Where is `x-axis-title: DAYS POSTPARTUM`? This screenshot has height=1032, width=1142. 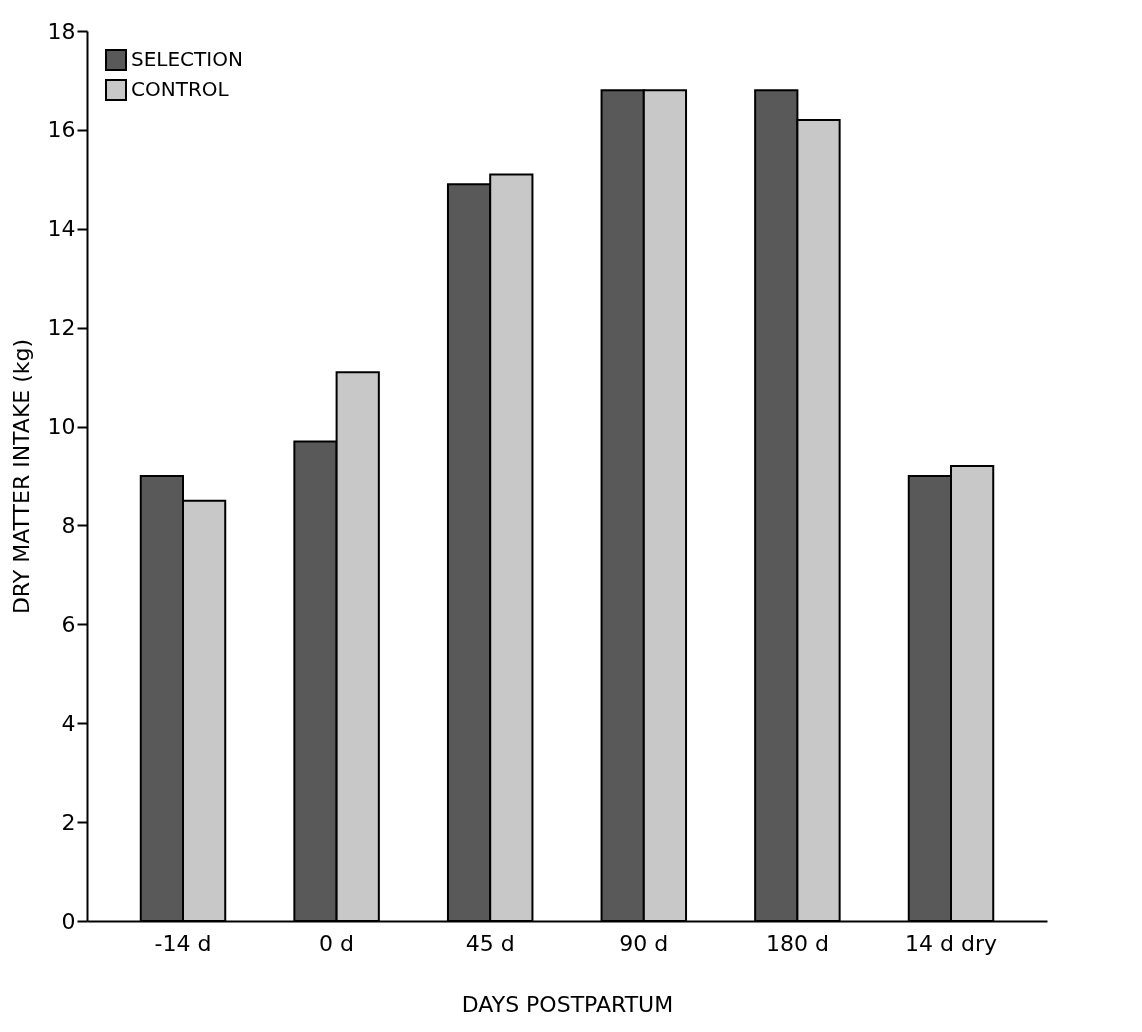
x-axis-title: DAYS POSTPARTUM is located at coordinates (567, 1004).